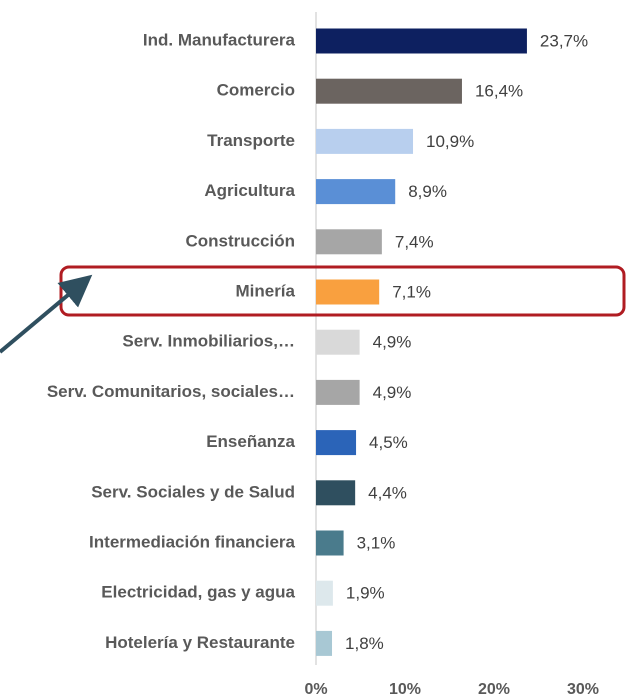 The width and height of the screenshot is (627, 698). Describe the element at coordinates (364, 643) in the screenshot. I see `value-label: 1,8%` at that location.